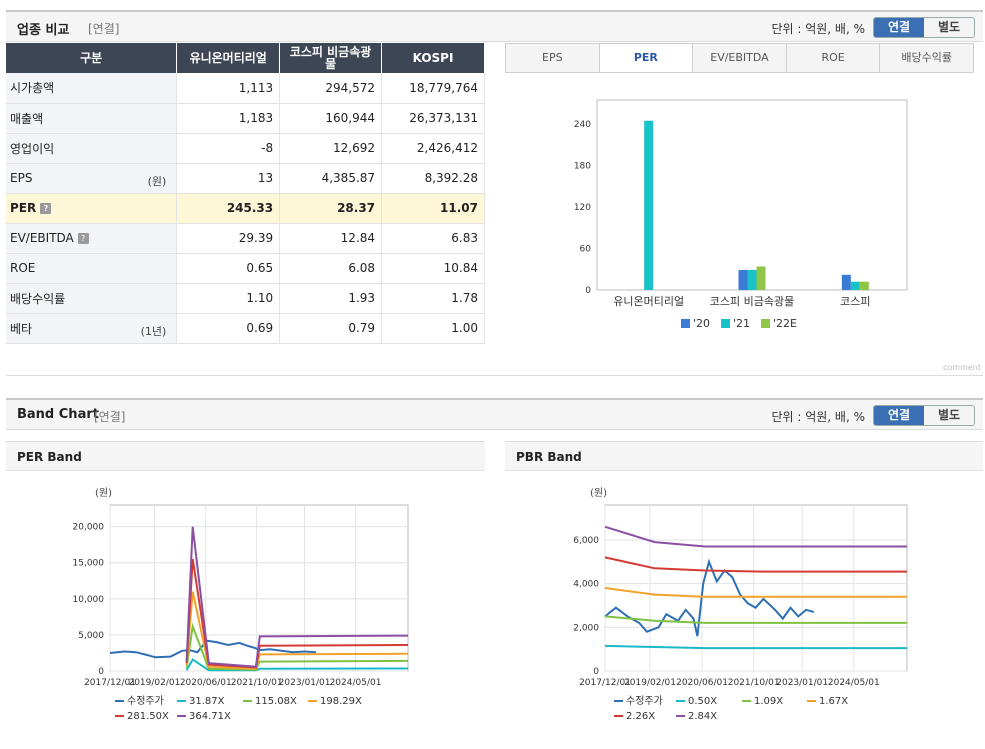  Describe the element at coordinates (702, 716) in the screenshot. I see `legend-label: 2.84X` at that location.